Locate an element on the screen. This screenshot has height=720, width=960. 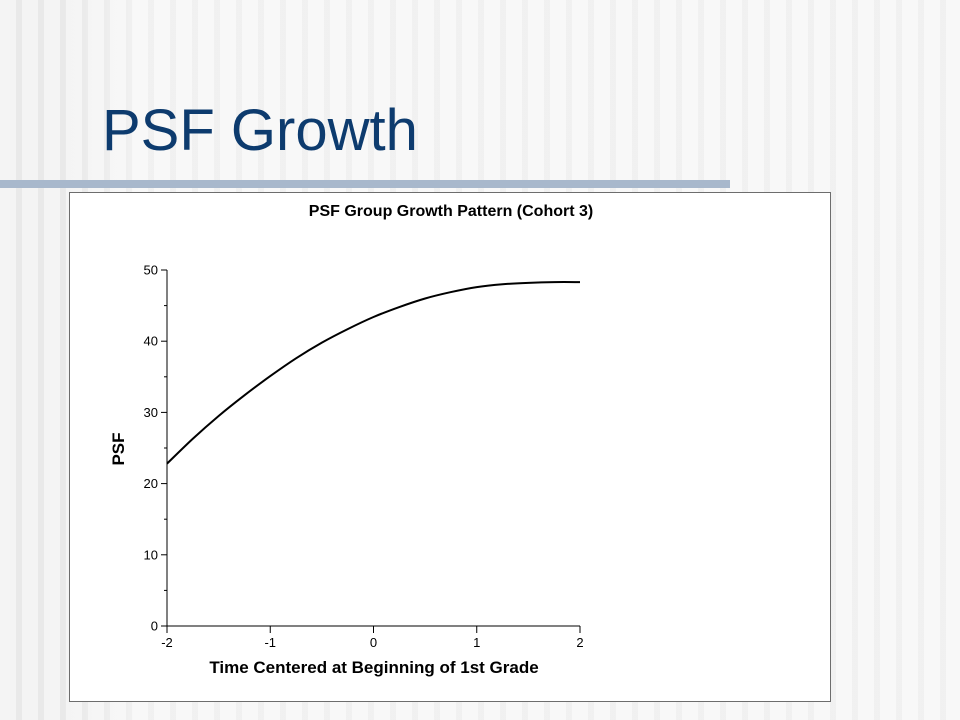
series-layer is located at coordinates (373, 373).